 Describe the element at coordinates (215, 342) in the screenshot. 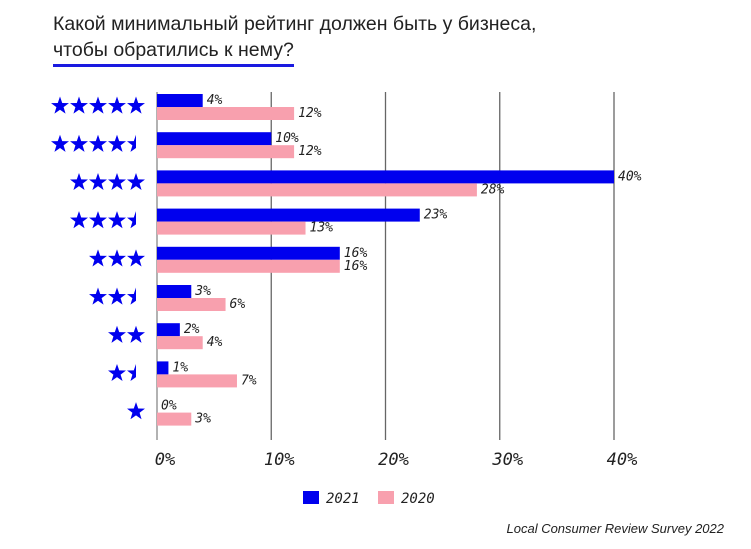

I see `value-label-2020: 4%` at that location.